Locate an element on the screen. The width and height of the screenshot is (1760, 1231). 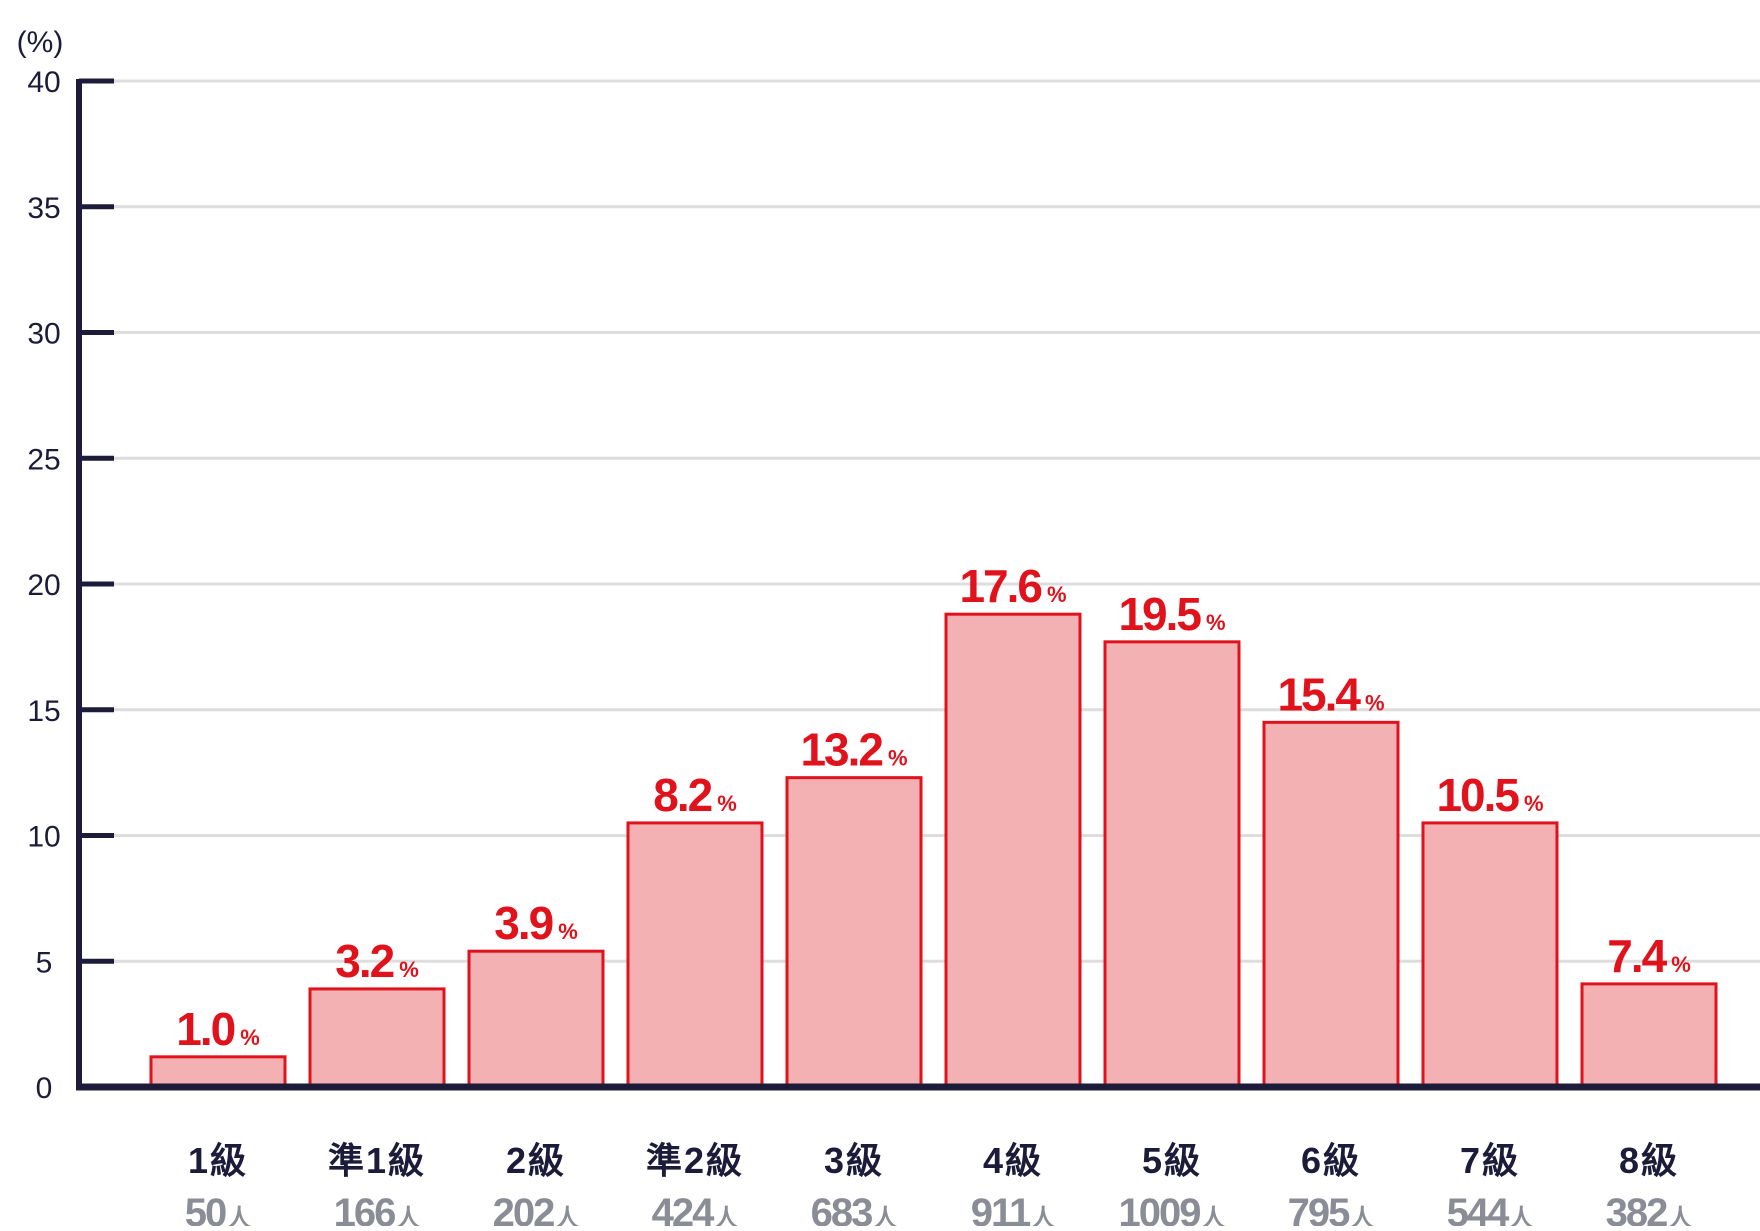
data-label: 8.2% is located at coordinates (695, 795).